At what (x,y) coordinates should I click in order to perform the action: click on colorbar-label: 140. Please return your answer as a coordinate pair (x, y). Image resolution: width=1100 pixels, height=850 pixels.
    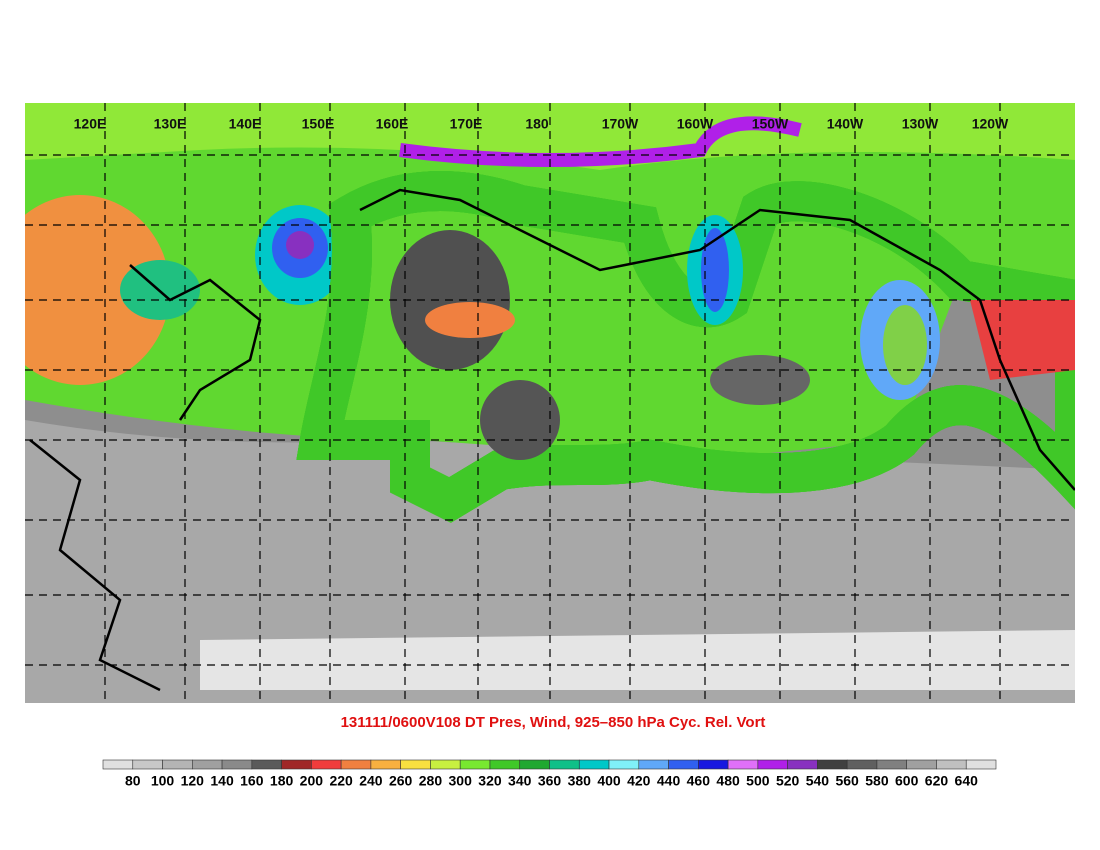
    Looking at the image, I should click on (222, 781).